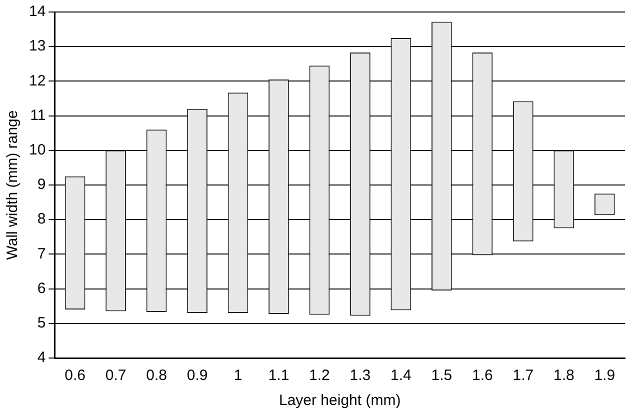 This screenshot has height=414, width=633. I want to click on y-tick-label: 5, so click(41, 323).